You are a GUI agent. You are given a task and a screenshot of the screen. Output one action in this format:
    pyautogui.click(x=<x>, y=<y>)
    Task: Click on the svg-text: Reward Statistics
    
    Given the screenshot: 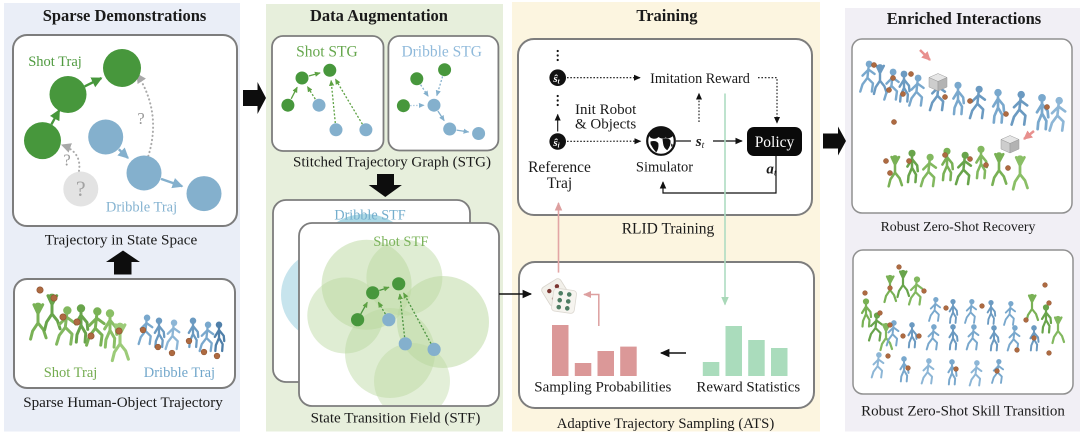 What is the action you would take?
    pyautogui.click(x=748, y=388)
    